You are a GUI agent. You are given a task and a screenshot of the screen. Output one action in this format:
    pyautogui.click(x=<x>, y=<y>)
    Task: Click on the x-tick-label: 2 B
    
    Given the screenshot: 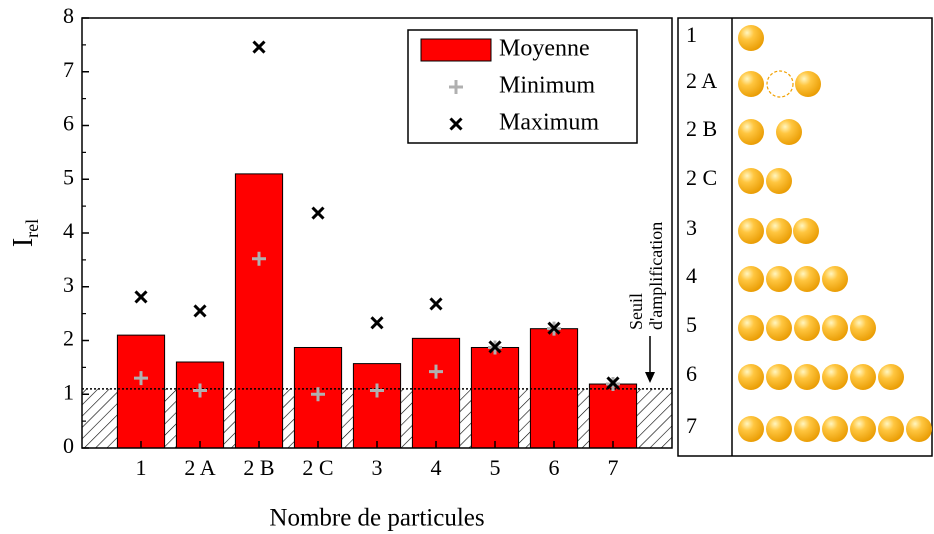 What is the action you would take?
    pyautogui.click(x=258, y=467)
    